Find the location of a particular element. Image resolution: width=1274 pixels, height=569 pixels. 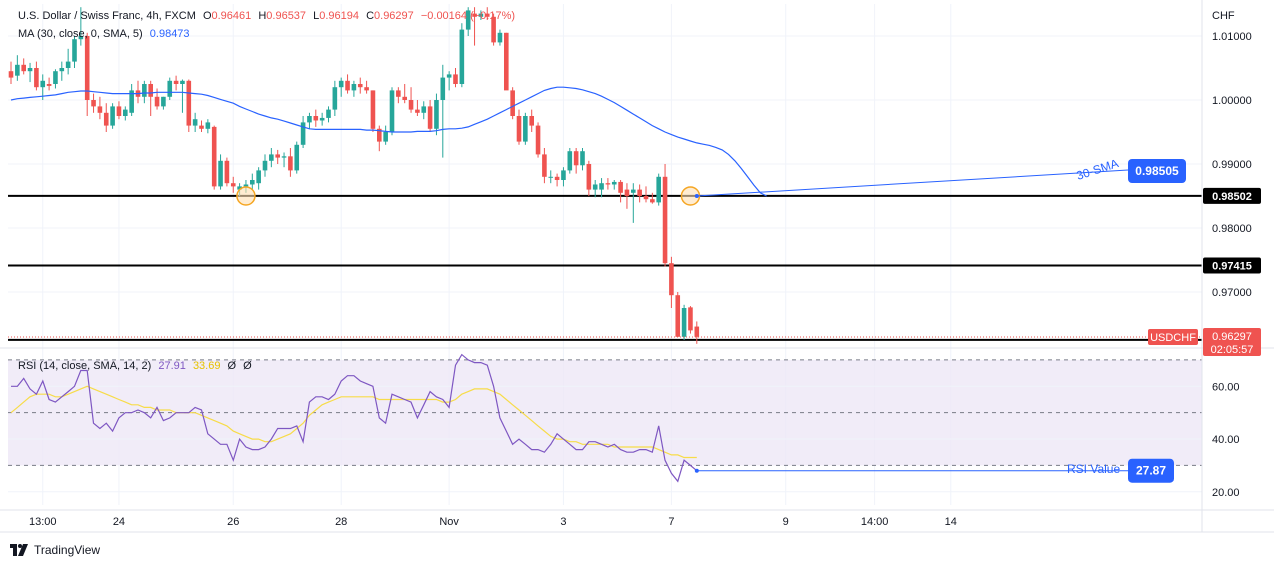

sma-value-badge-text: 0.98505 is located at coordinates (1157, 171).